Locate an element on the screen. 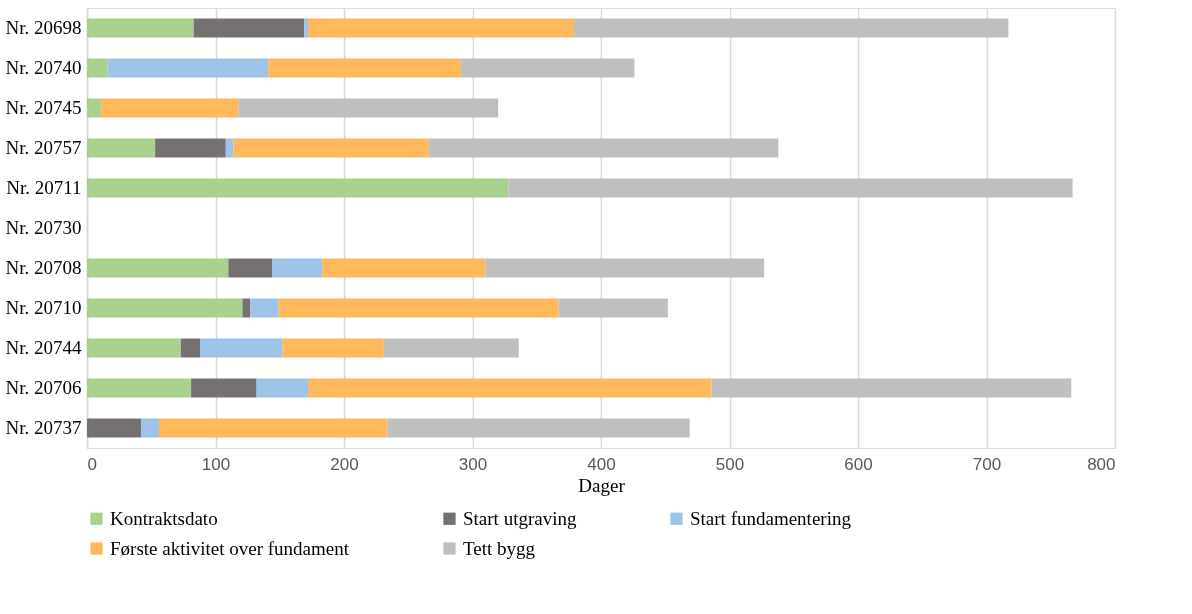 This screenshot has width=1192, height=614. x-tick-label: 200 is located at coordinates (344, 464).